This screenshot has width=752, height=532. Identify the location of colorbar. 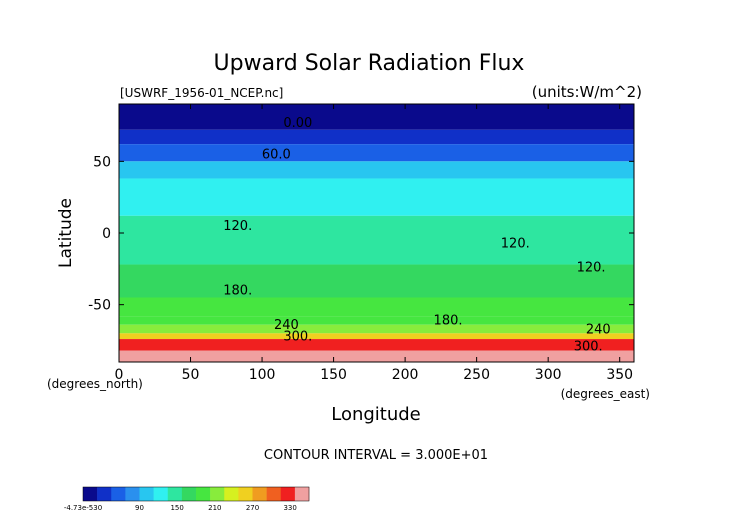
(196, 494).